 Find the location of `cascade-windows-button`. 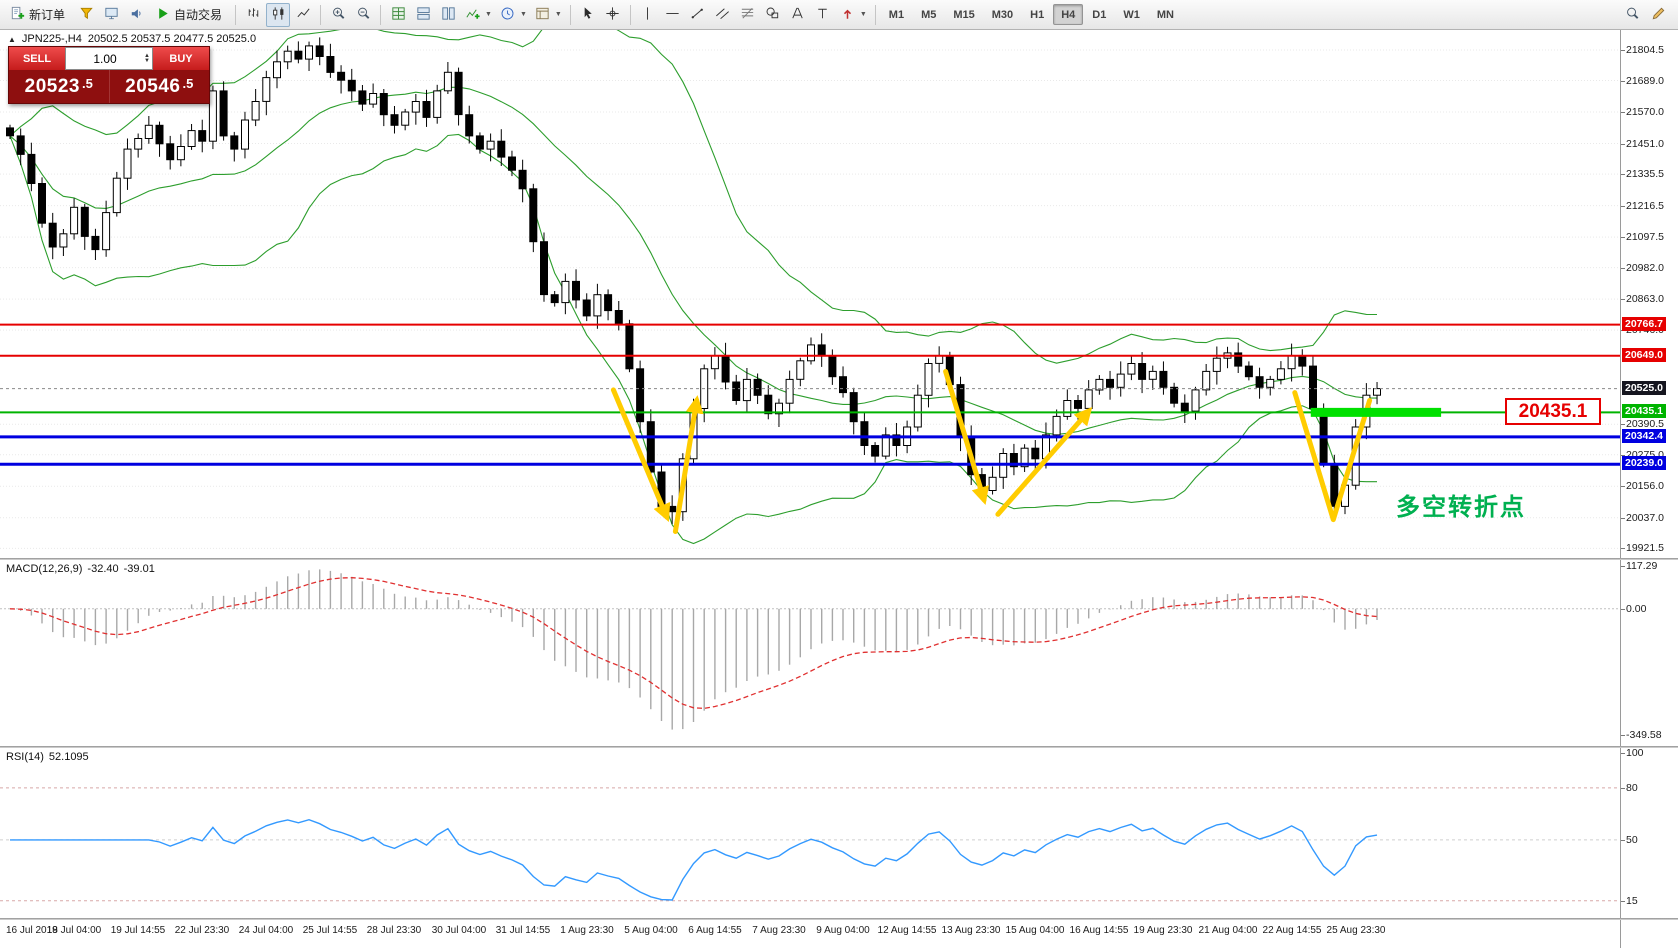

cascade-windows-button is located at coordinates (423, 15).